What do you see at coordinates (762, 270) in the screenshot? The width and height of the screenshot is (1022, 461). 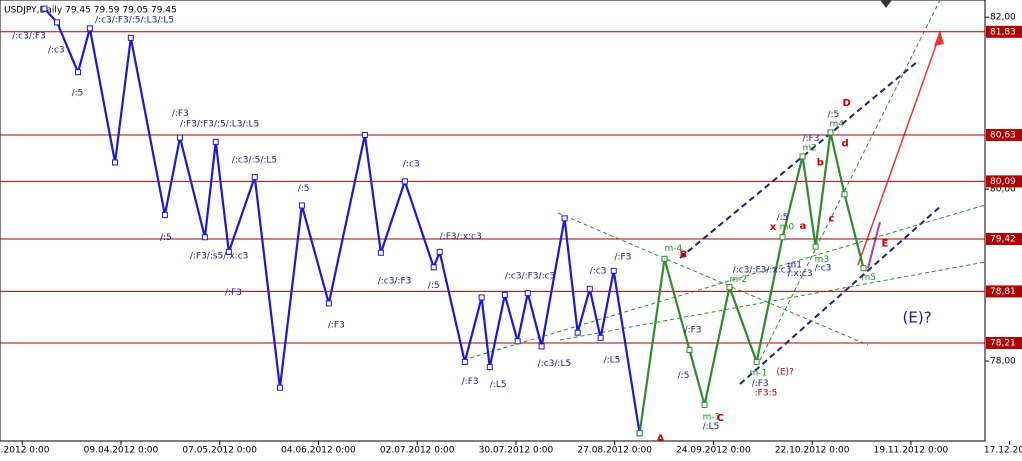 I see `annotation: /:c3/:F3/:x:c3` at bounding box center [762, 270].